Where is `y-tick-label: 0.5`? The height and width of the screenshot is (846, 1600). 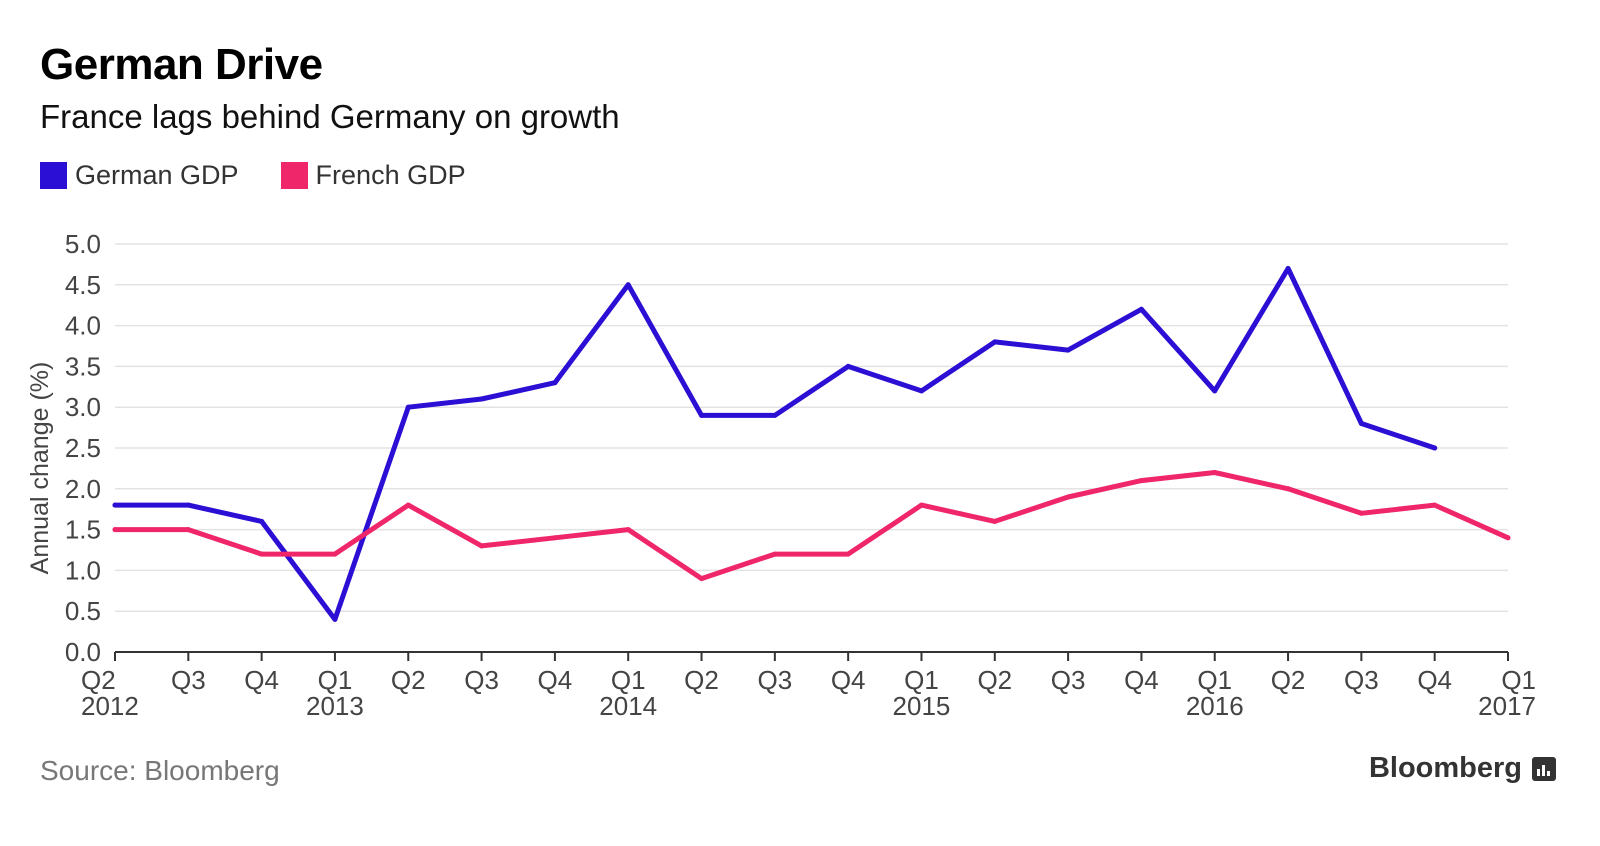
y-tick-label: 0.5 is located at coordinates (83, 611).